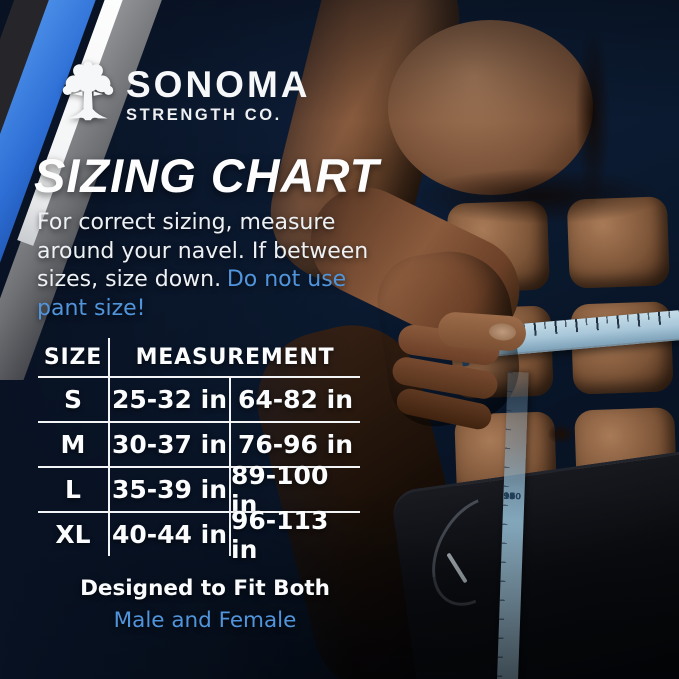 The width and height of the screenshot is (679, 679). Describe the element at coordinates (205, 588) in the screenshot. I see `fit-note-line-1: Designed to Fit Both` at that location.